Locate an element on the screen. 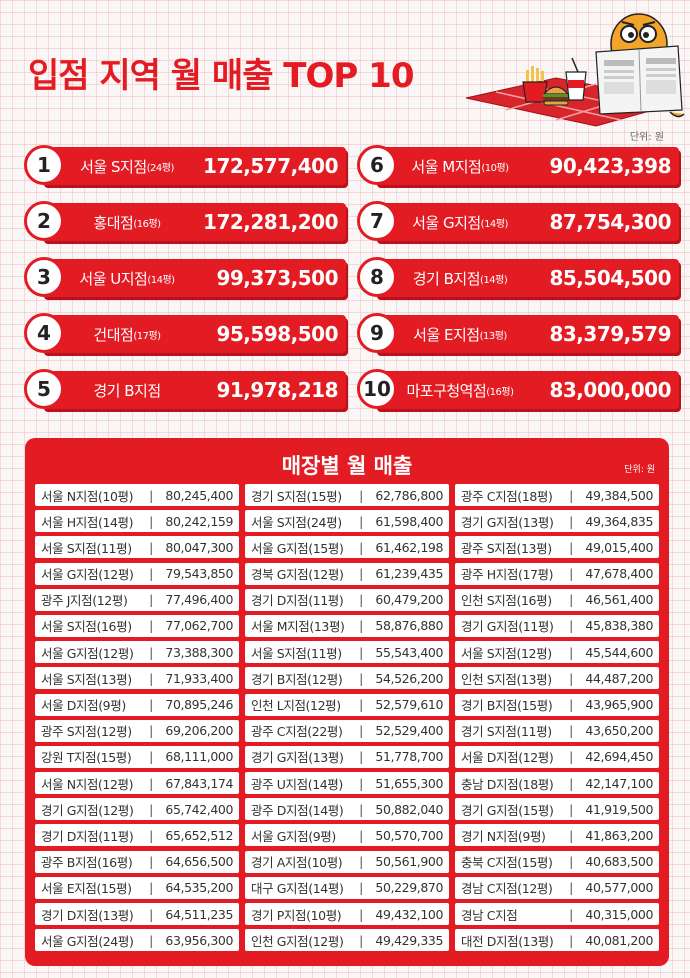 The height and width of the screenshot is (978, 690). rank-item: 9 서울 E지점 (13평) 83,379,579 is located at coordinates (518, 333).